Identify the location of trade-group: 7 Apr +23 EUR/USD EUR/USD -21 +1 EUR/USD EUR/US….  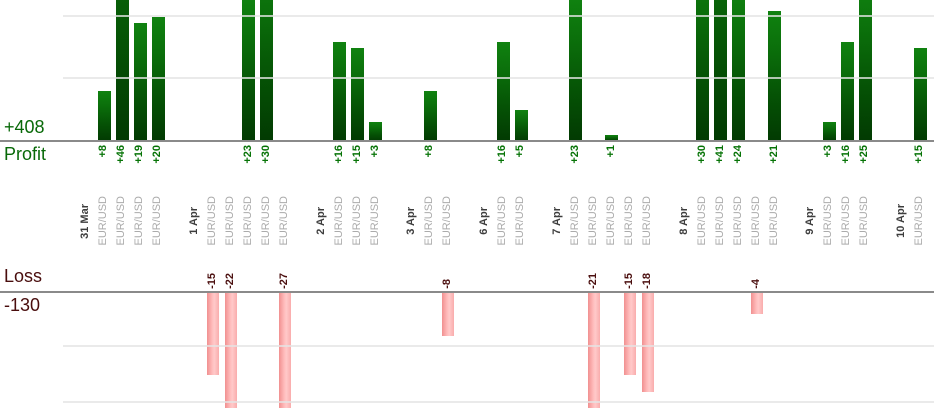
(603, 210).